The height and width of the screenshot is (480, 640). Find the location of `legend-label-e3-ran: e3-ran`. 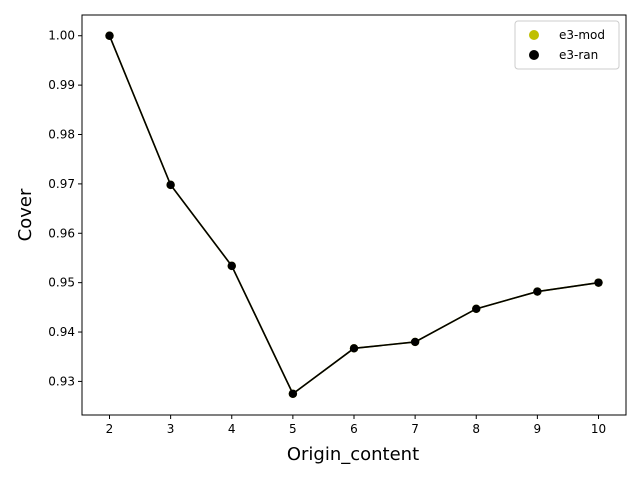

legend-label-e3-ran: e3-ran is located at coordinates (578, 55).